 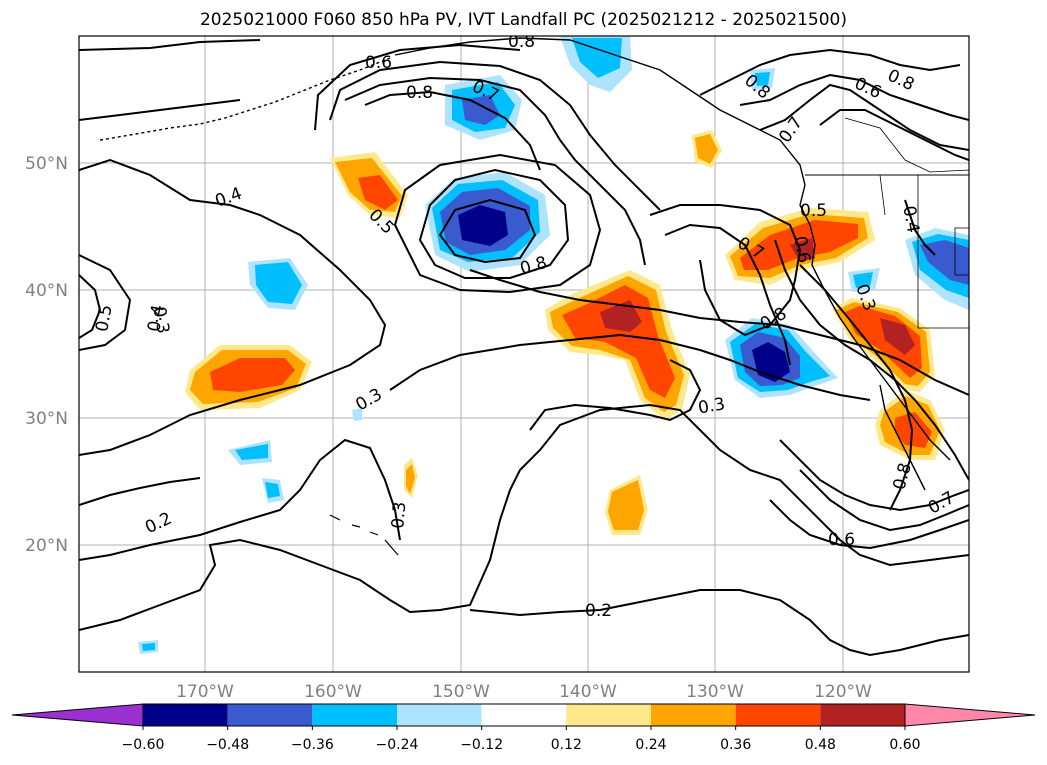 What do you see at coordinates (566, 745) in the screenshot?
I see `colorbar-tick-label: 0.12` at bounding box center [566, 745].